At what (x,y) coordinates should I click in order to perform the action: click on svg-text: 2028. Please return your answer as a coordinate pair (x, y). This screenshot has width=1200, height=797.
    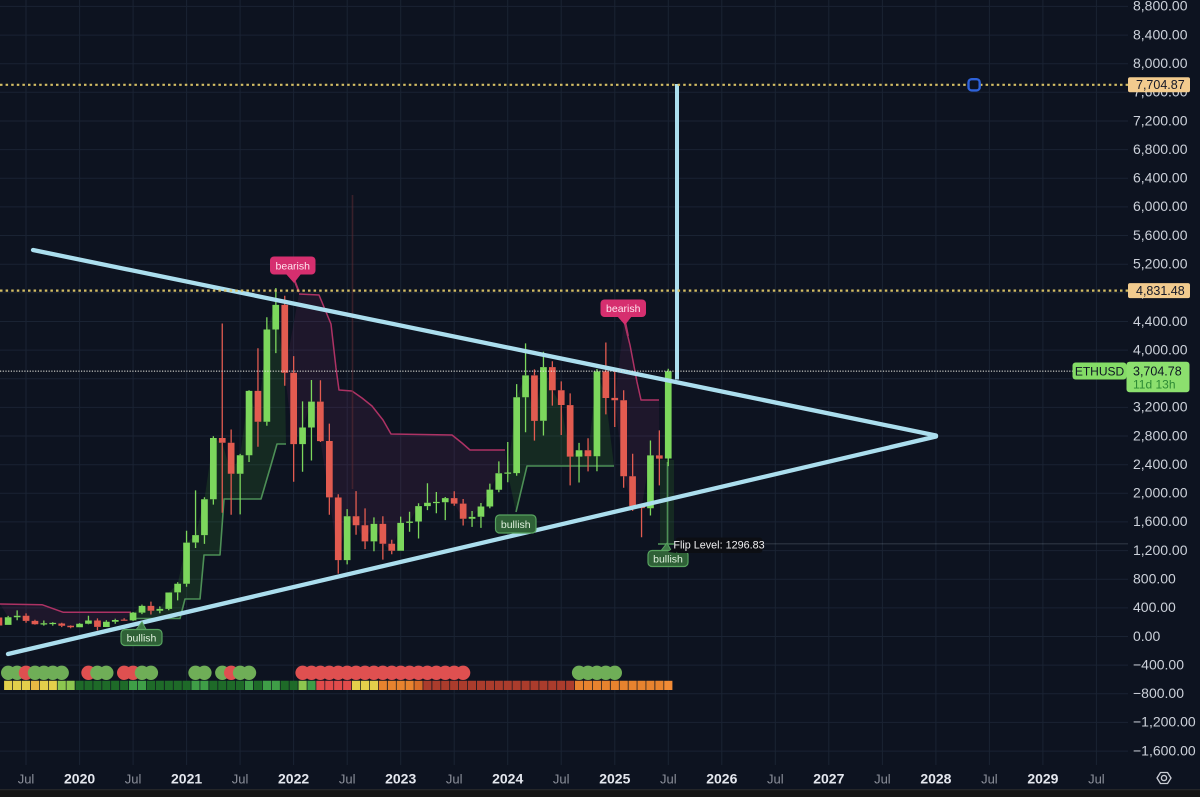
    Looking at the image, I should click on (935, 779).